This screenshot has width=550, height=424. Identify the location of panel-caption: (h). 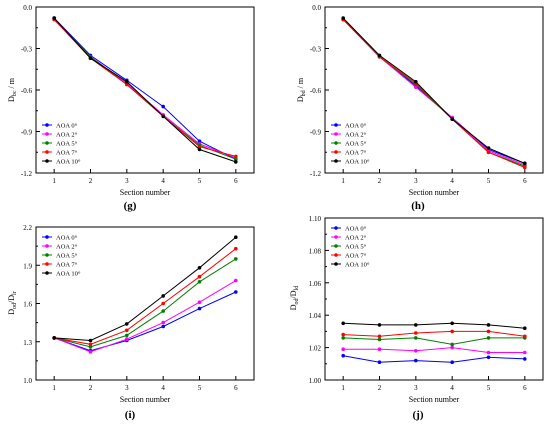
(418, 206).